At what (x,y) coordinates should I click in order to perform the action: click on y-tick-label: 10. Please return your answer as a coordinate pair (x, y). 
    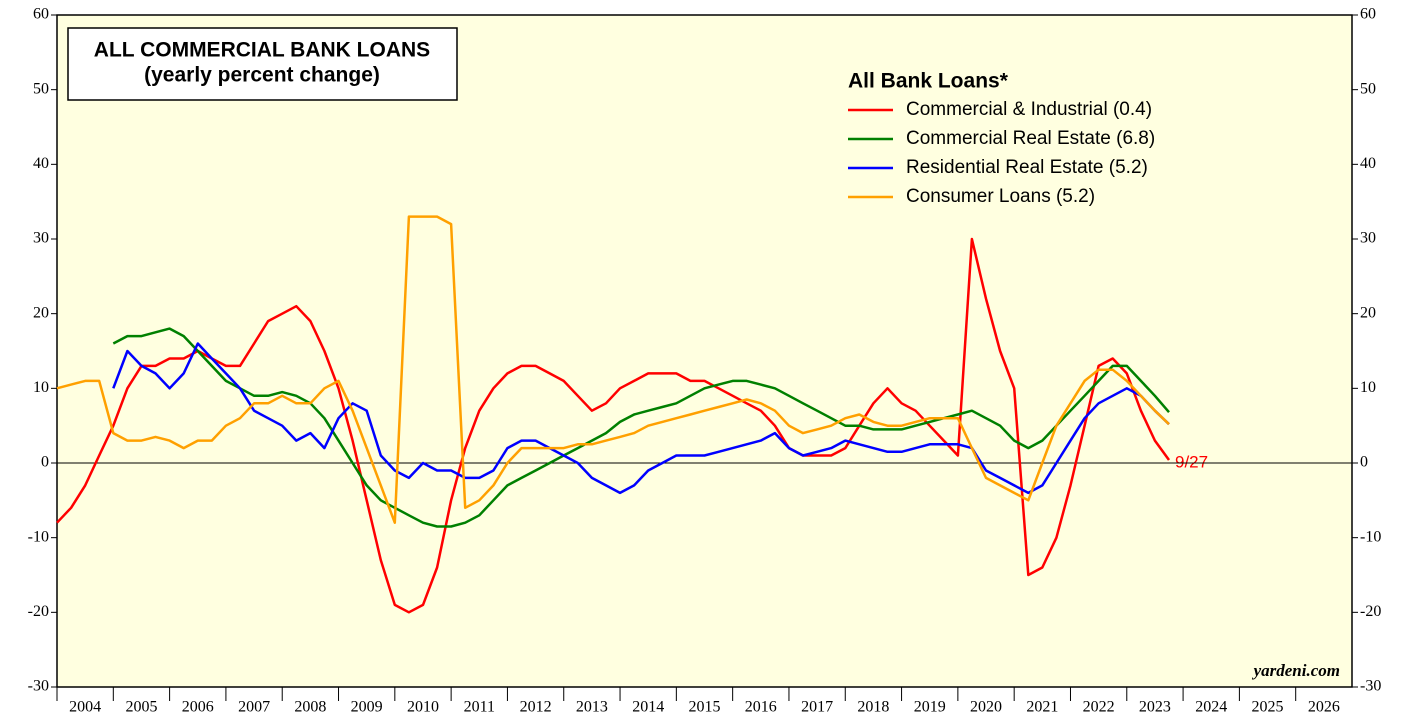
    Looking at the image, I should click on (41, 387).